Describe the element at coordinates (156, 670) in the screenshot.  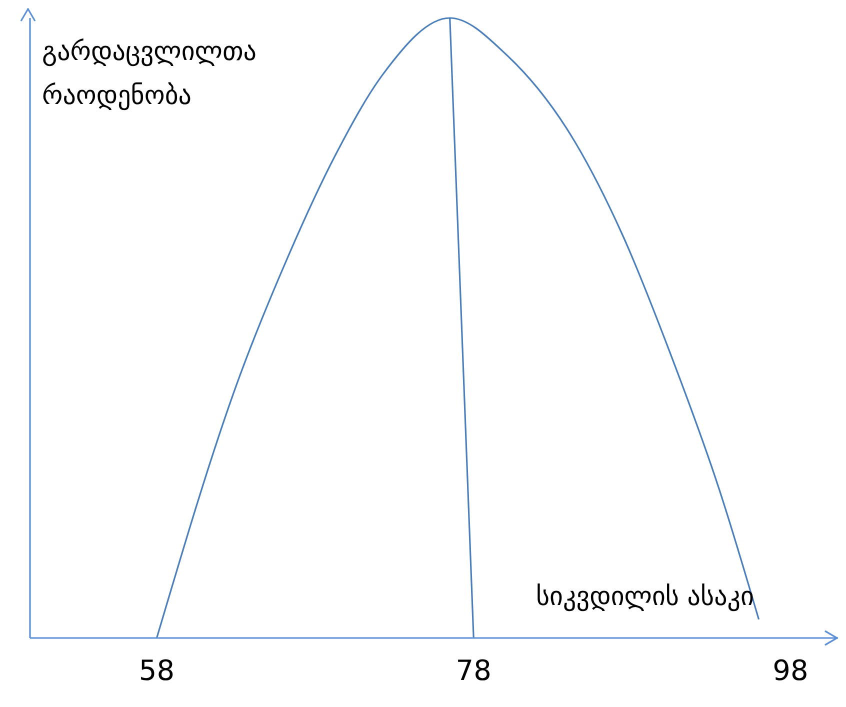
I see `x-tick-label: 58` at that location.